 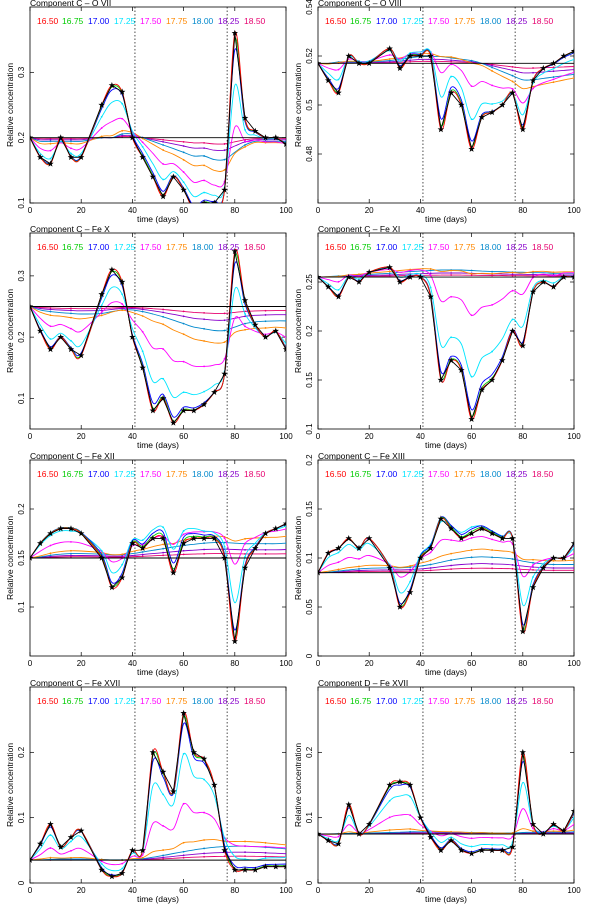 I want to click on x-tick-label: 80, so click(x=522, y=890).